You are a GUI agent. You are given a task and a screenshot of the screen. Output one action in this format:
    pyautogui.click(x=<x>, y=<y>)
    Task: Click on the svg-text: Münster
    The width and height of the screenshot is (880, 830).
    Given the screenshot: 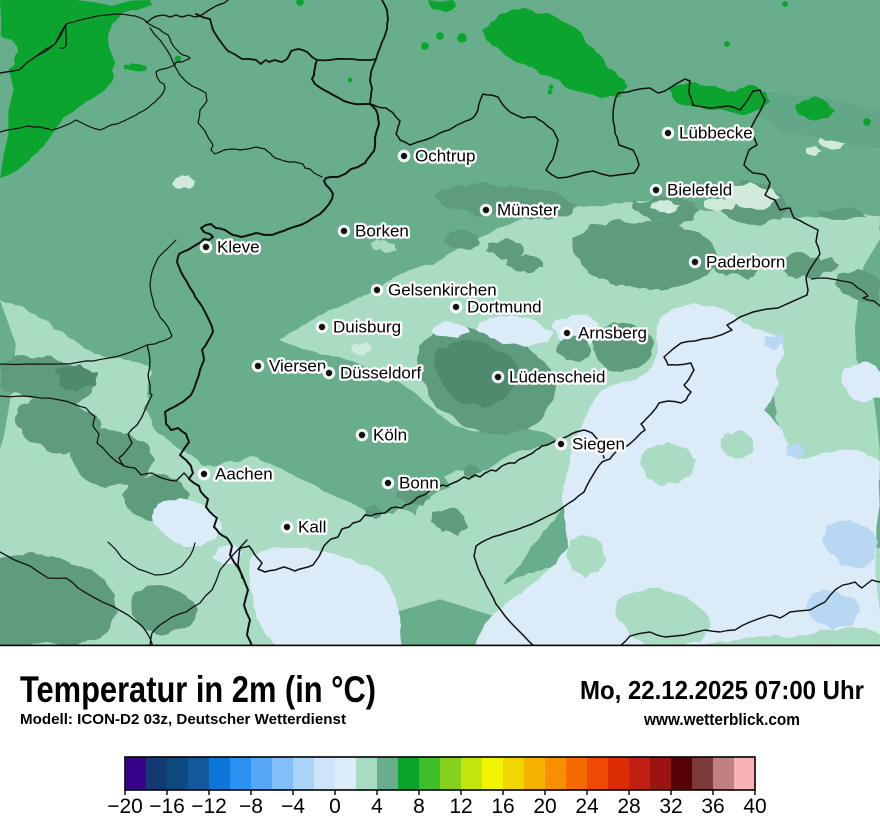 What is the action you would take?
    pyautogui.click(x=528, y=210)
    